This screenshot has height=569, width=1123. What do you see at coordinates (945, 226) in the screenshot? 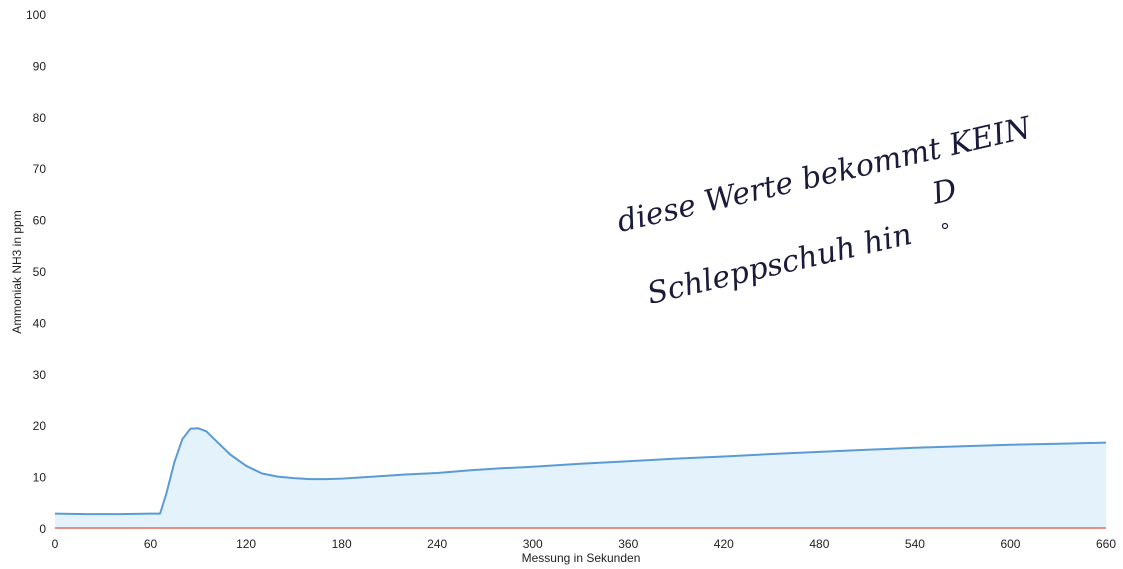
I see `handwritten-note-dot` at bounding box center [945, 226].